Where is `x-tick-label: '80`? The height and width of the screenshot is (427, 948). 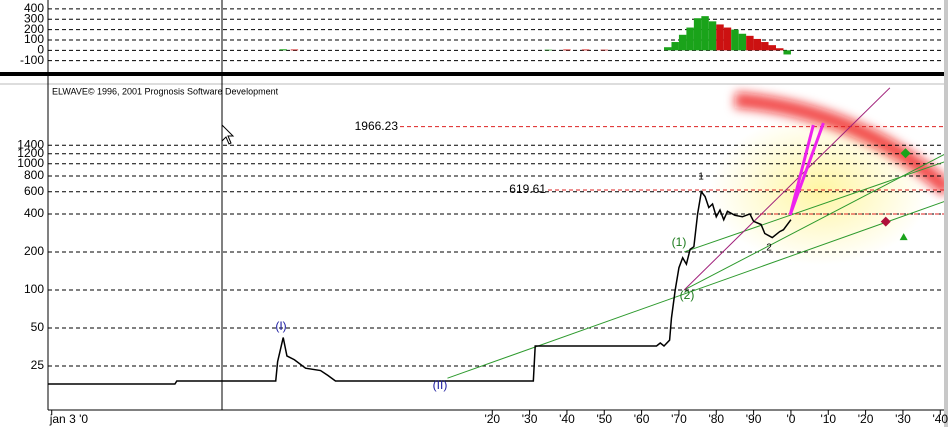 x-tick-label: '80 is located at coordinates (716, 419).